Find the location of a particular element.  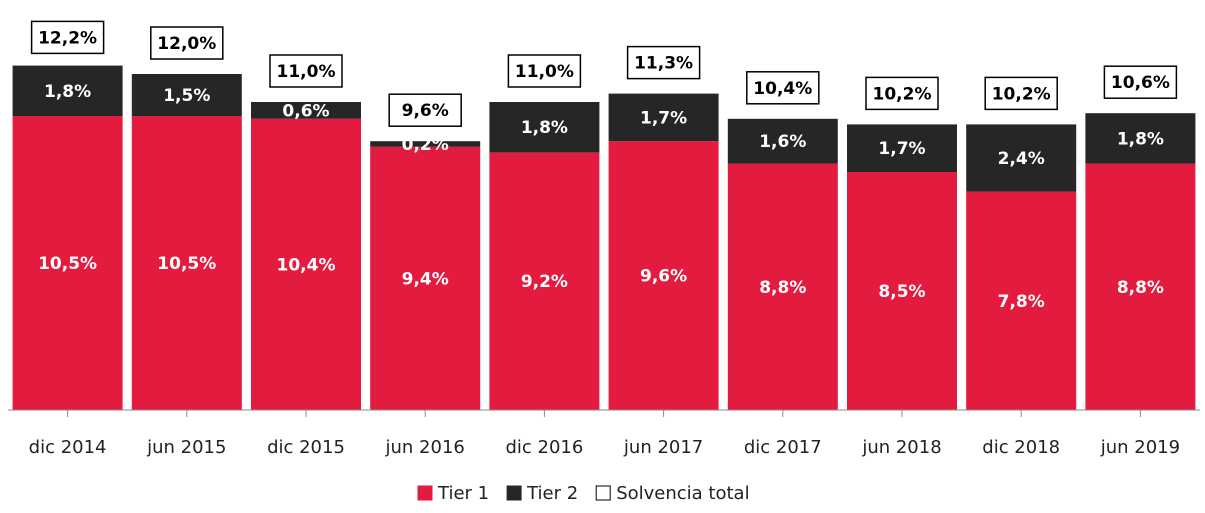

value-label: 10,4% is located at coordinates (306, 265).